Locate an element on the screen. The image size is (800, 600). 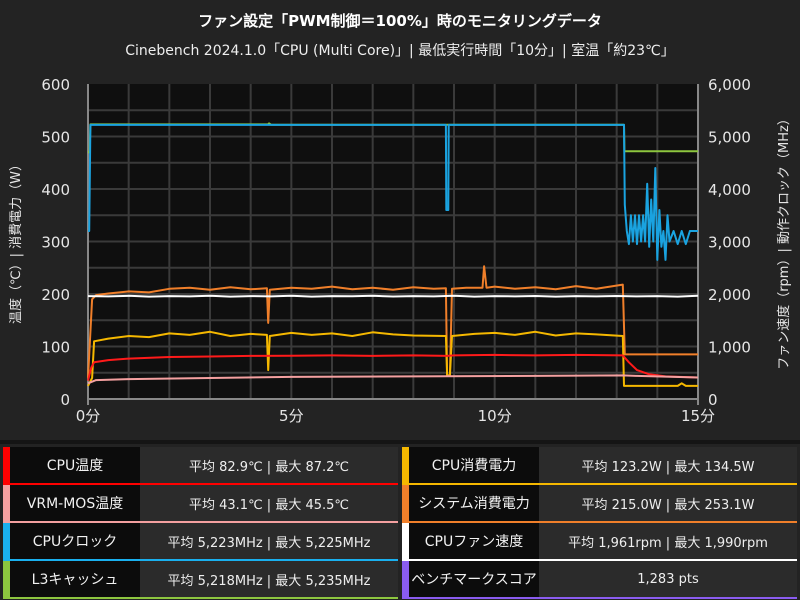
divider is located at coordinates (400, 442).